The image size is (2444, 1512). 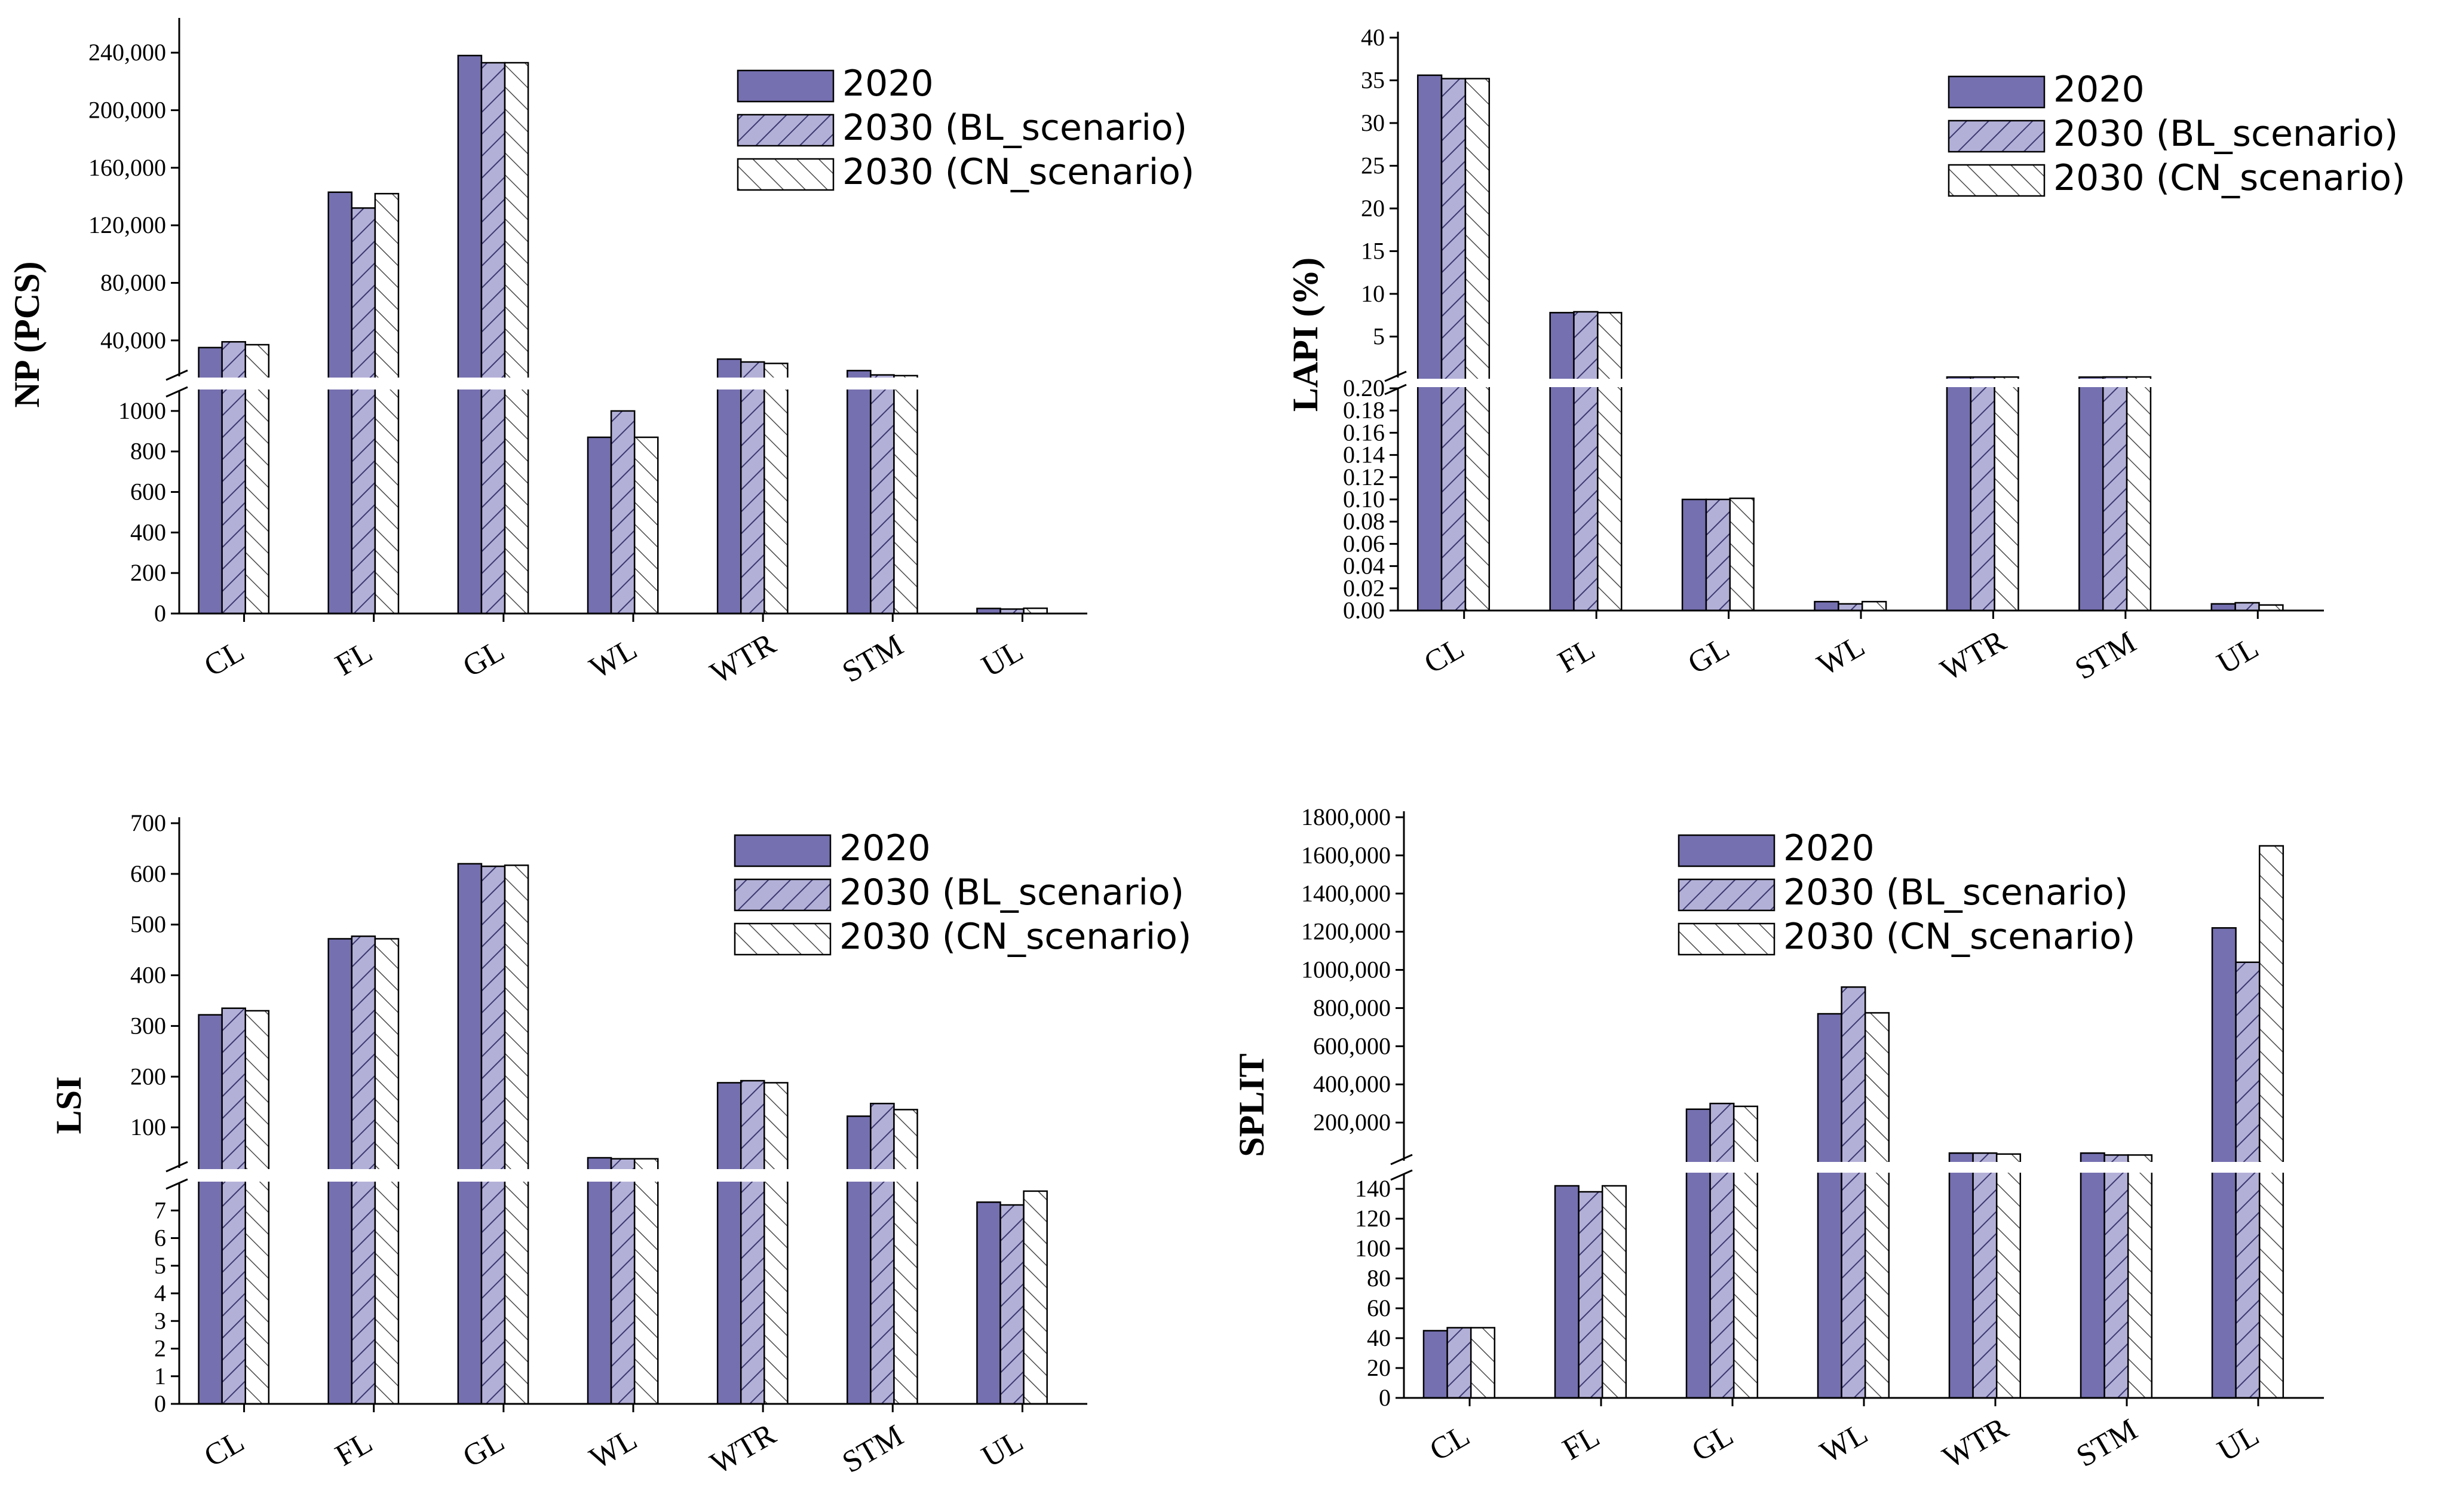 I want to click on y-axis-label: LSI, so click(x=68, y=1105).